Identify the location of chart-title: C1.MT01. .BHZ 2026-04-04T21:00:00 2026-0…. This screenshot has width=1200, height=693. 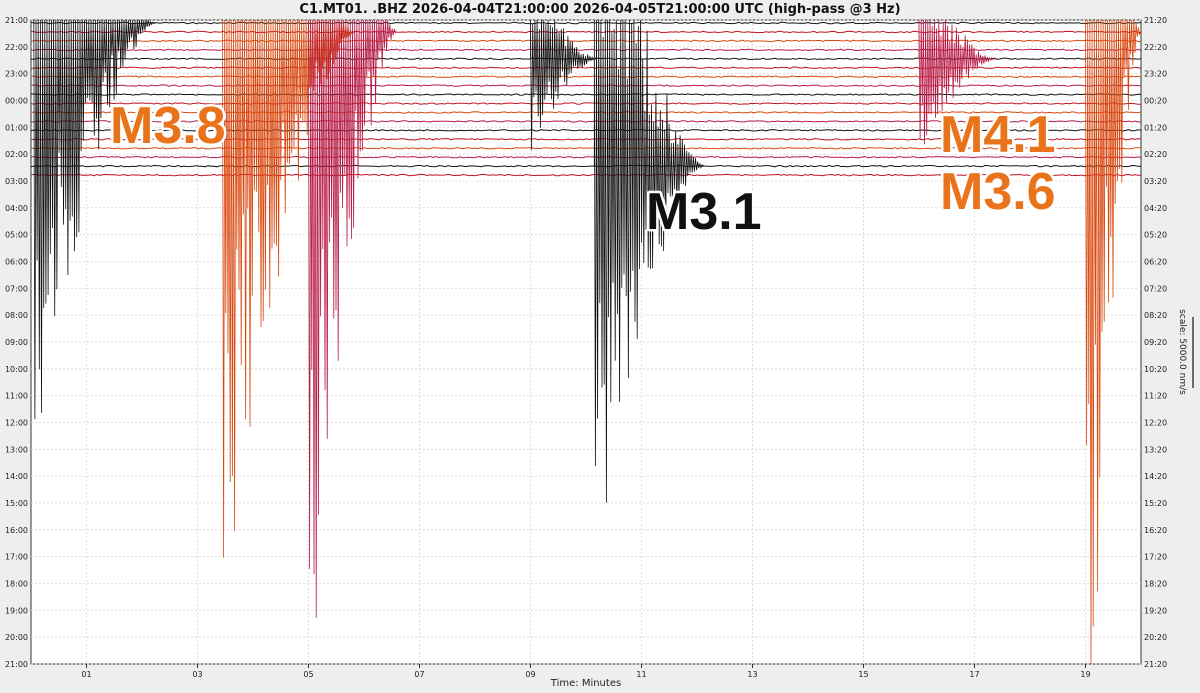
(599, 9).